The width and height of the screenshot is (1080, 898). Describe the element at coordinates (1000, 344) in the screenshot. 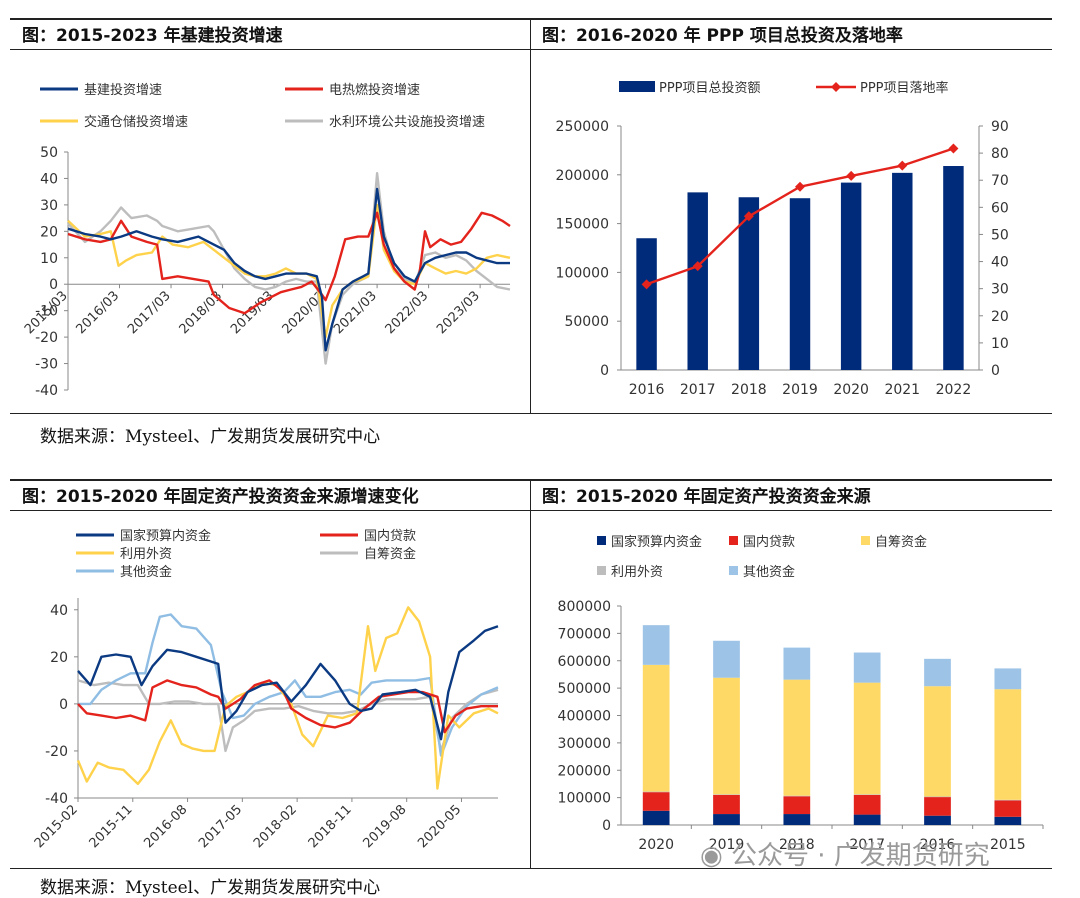

I see `y2-tick-label: 10` at that location.